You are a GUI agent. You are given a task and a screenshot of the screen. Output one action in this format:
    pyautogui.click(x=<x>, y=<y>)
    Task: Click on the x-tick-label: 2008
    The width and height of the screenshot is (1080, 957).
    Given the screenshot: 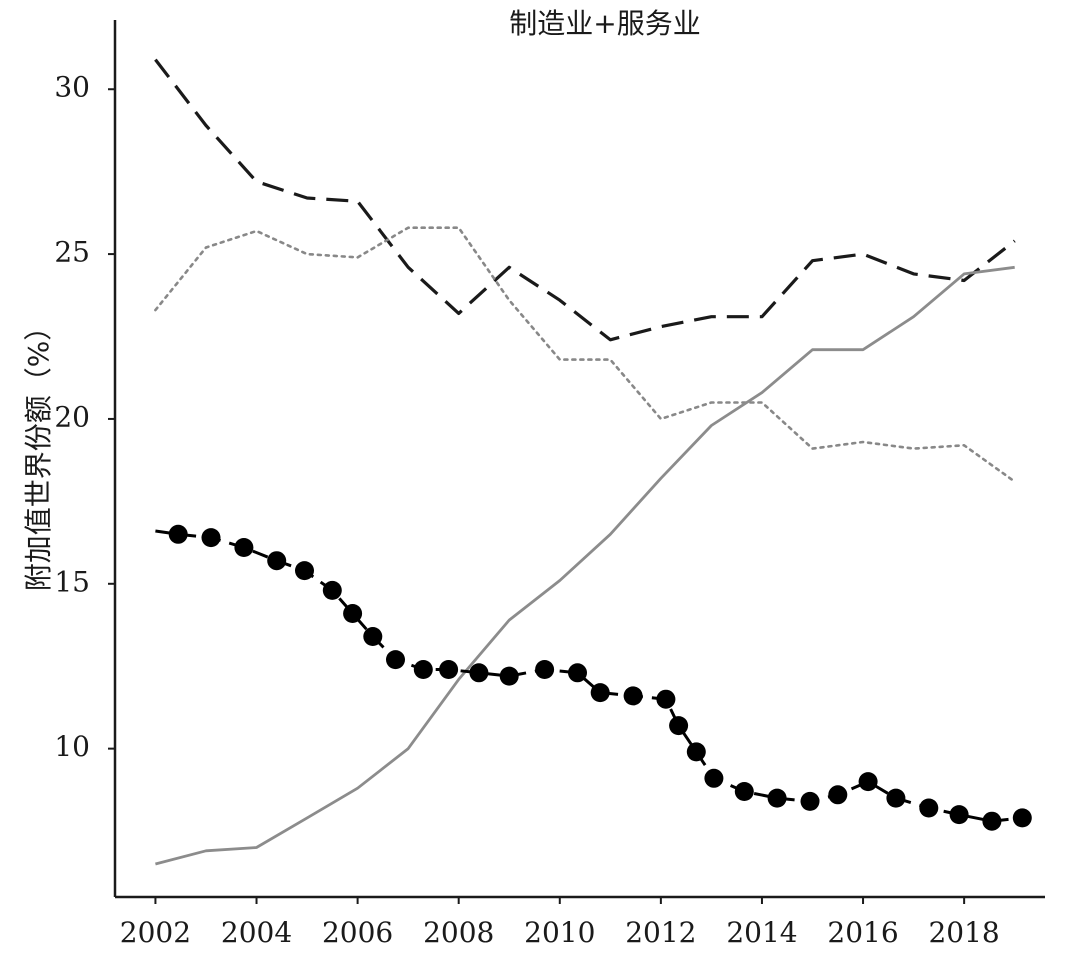 What is the action you would take?
    pyautogui.click(x=458, y=932)
    